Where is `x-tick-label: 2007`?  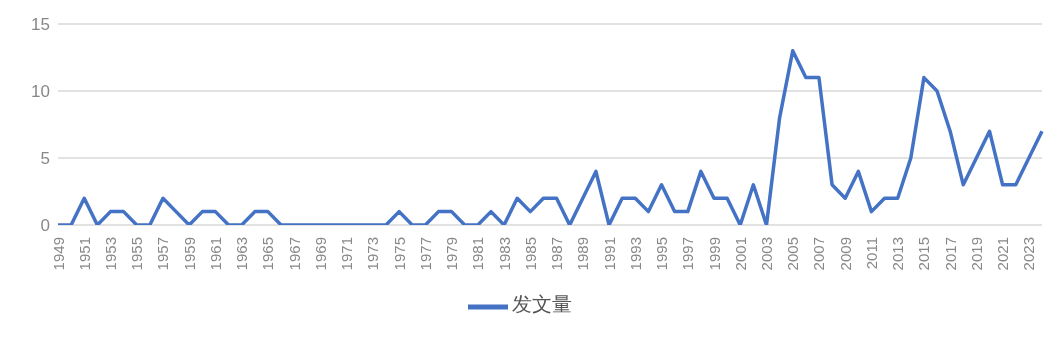
x-tick-label: 2007 is located at coordinates (819, 254).